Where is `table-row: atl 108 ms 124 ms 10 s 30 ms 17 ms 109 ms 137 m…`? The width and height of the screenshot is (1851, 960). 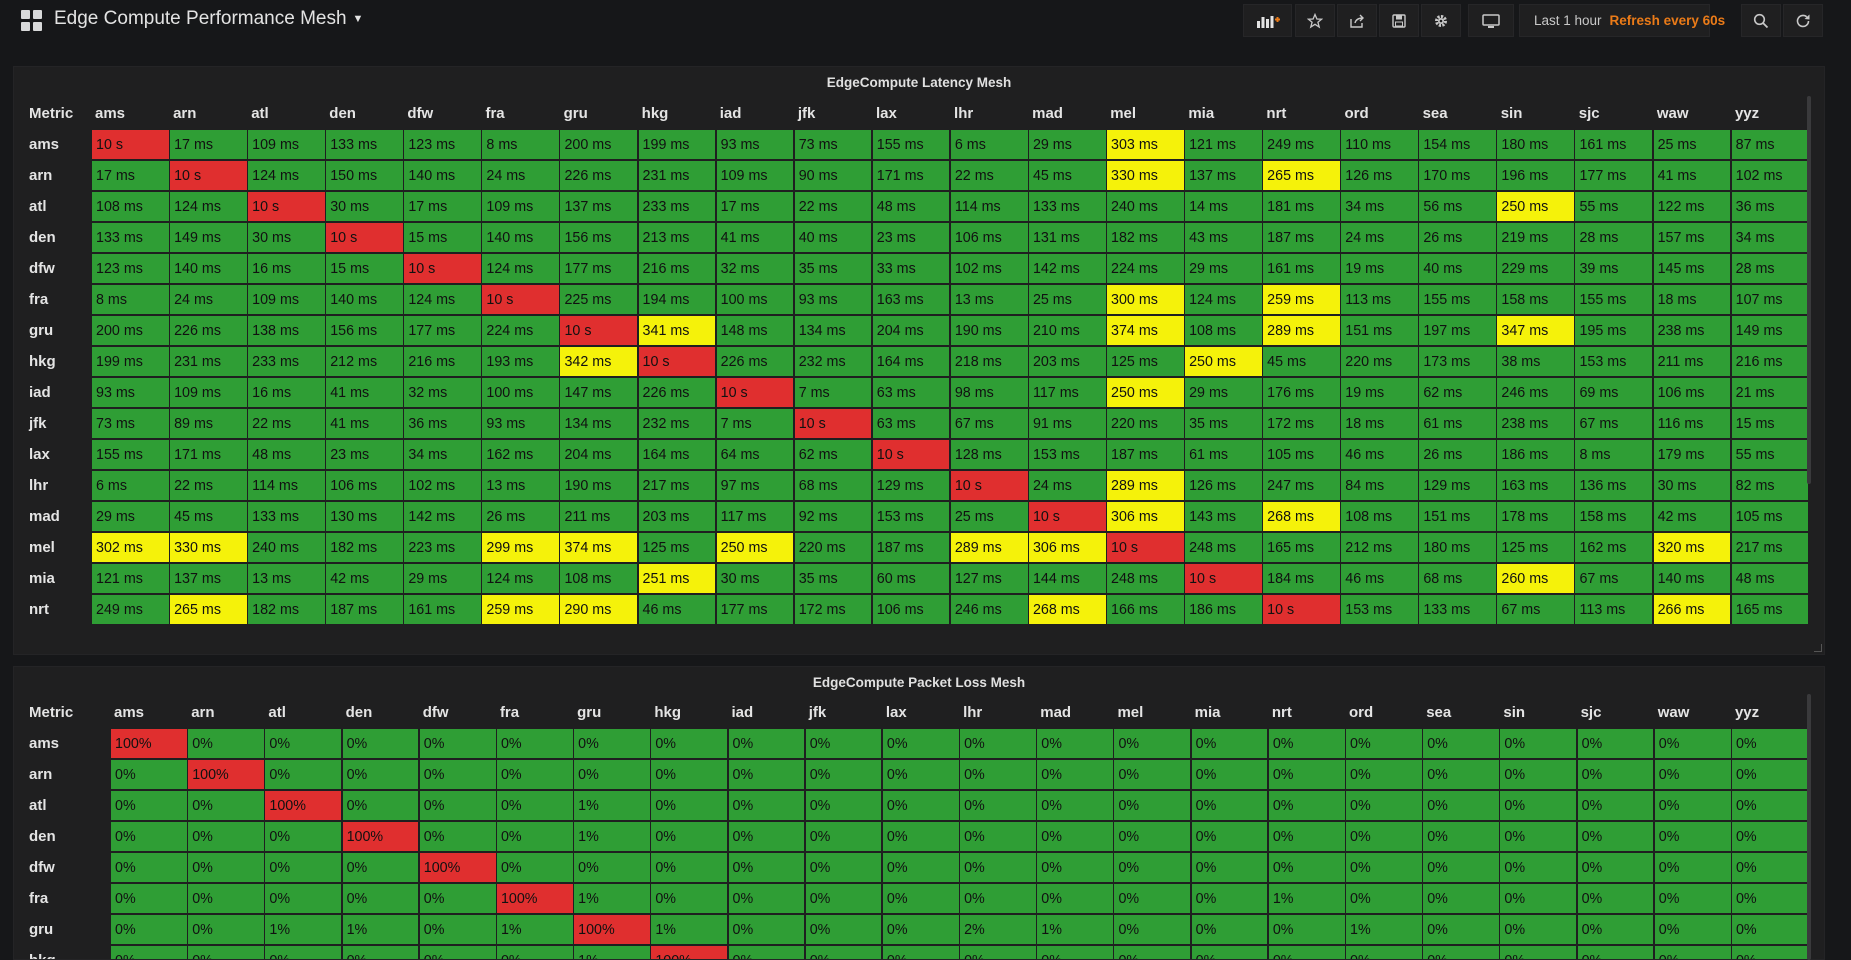 table-row: atl 108 ms 124 ms 10 s 30 ms 17 ms 109 ms 137 m… is located at coordinates (918, 206).